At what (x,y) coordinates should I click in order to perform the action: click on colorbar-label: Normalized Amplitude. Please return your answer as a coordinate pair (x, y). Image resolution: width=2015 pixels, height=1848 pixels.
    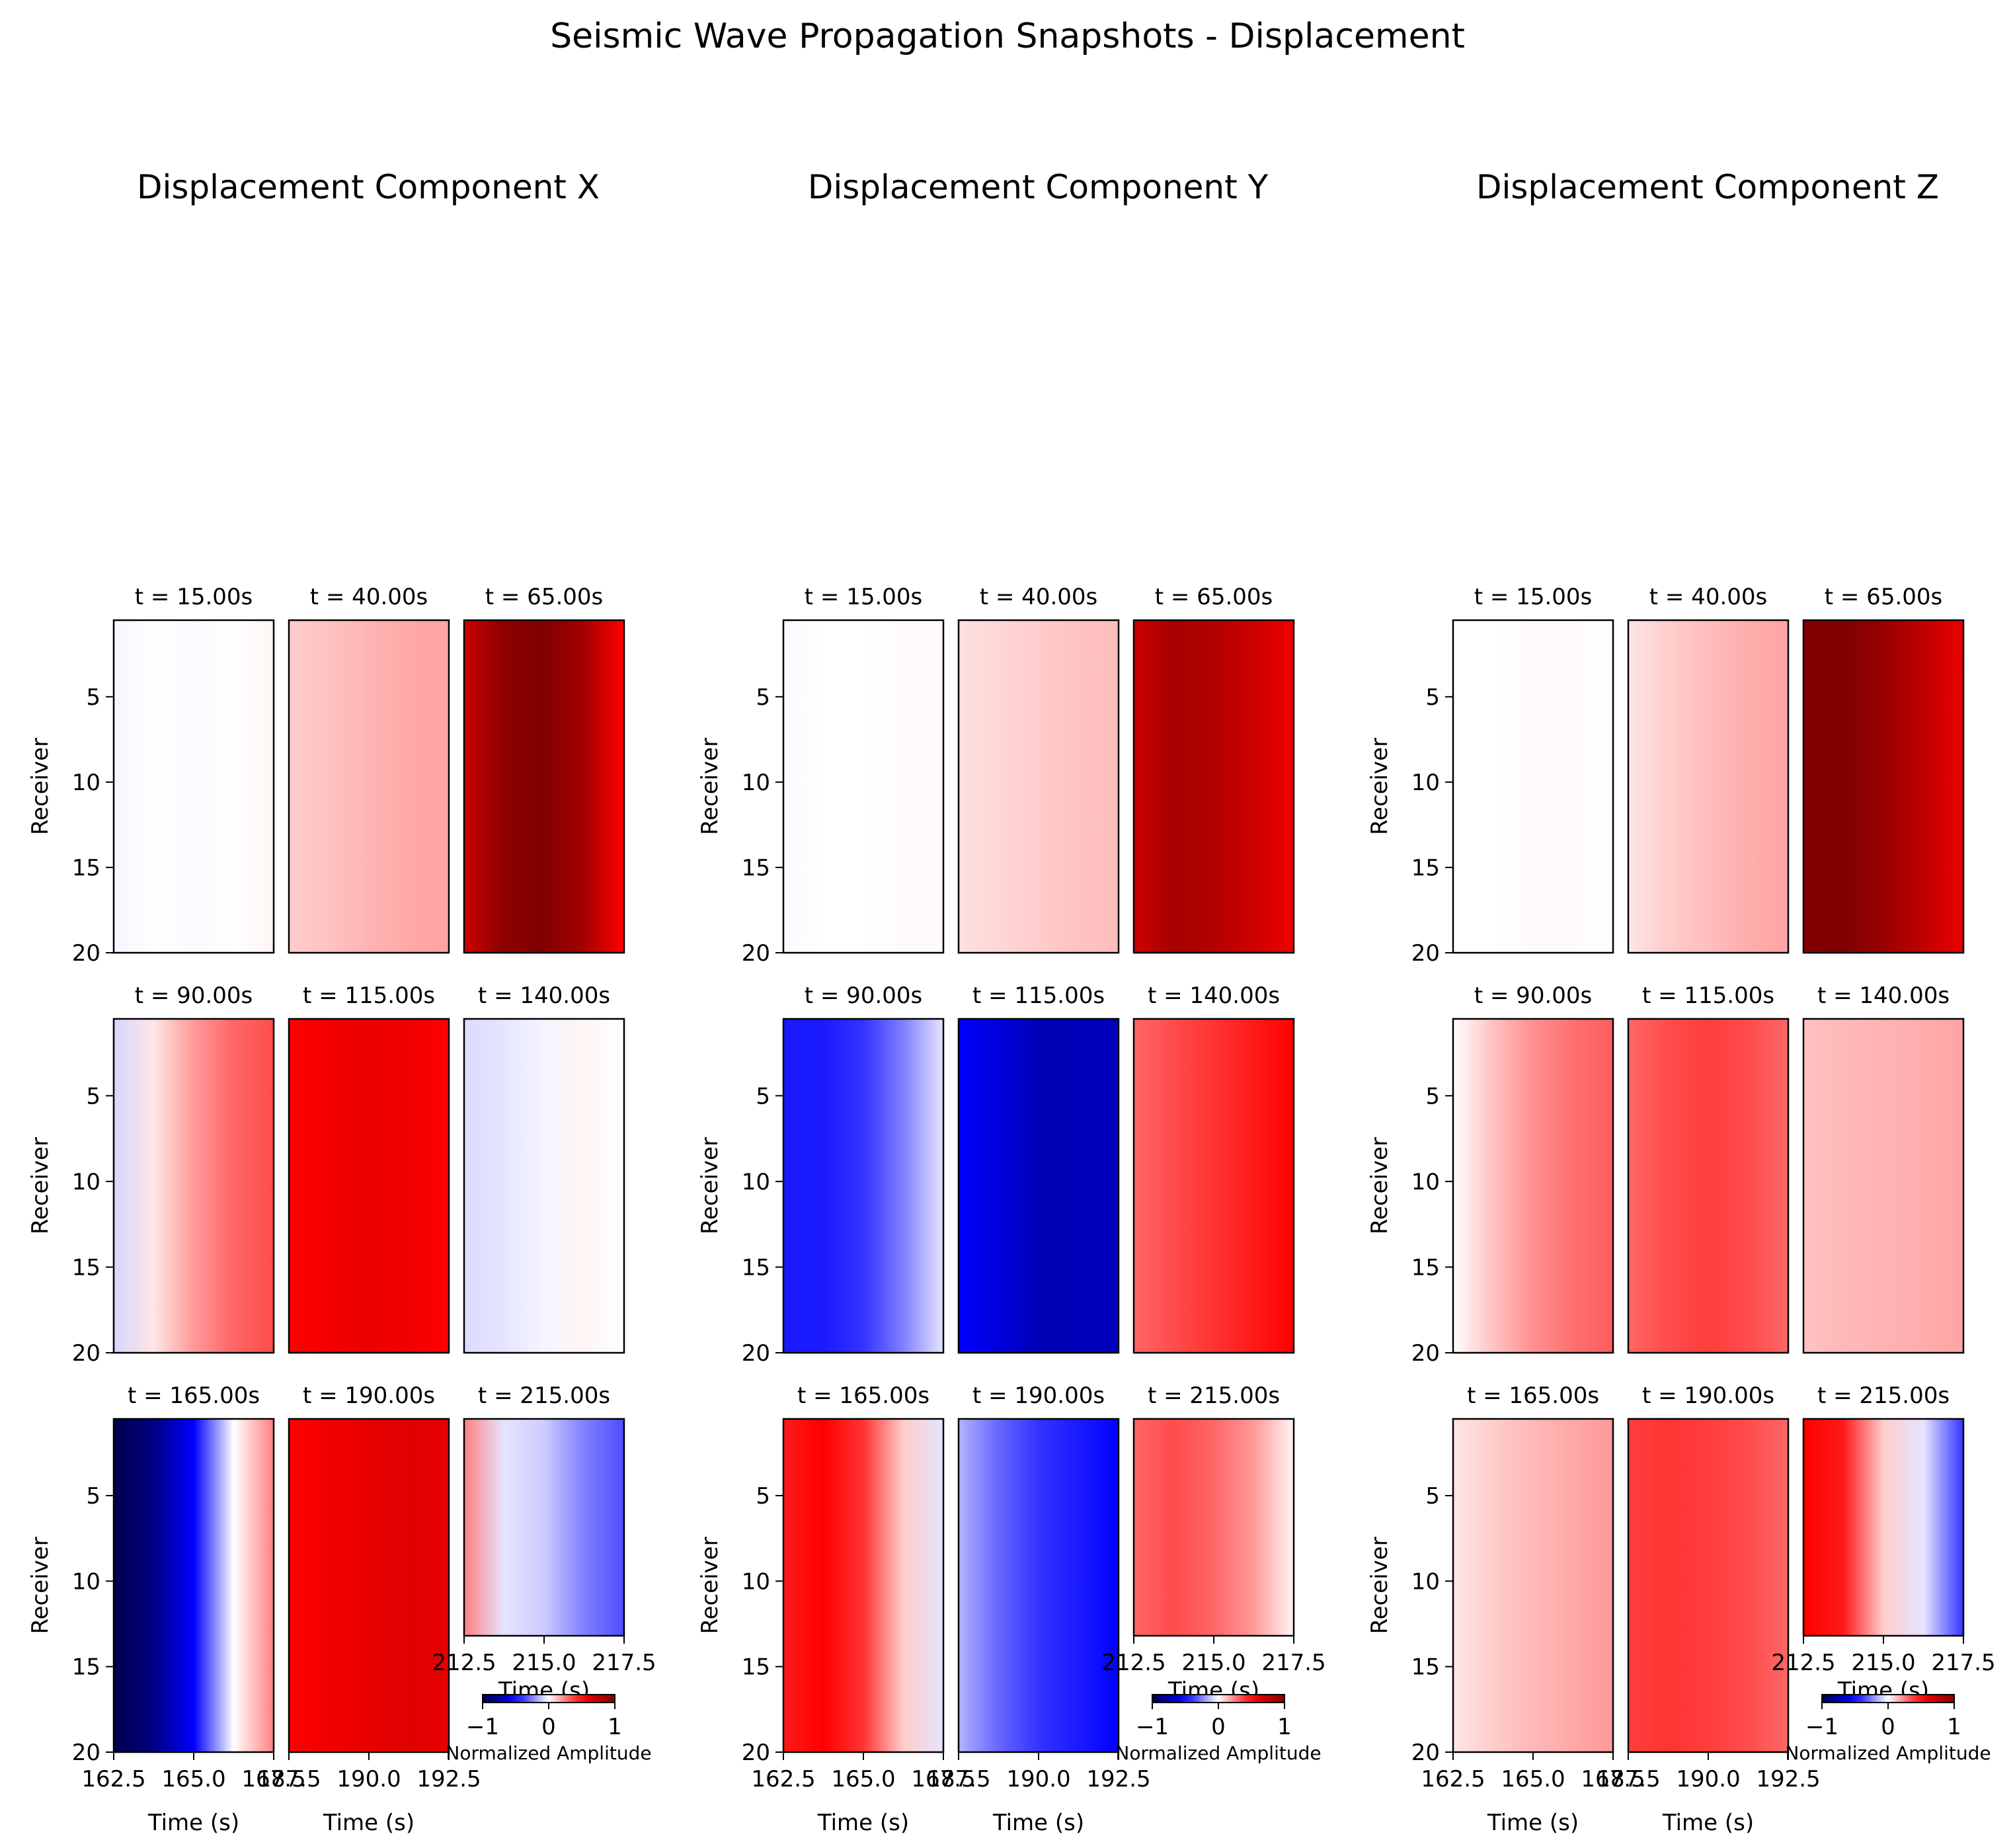
    Looking at the image, I should click on (1888, 1753).